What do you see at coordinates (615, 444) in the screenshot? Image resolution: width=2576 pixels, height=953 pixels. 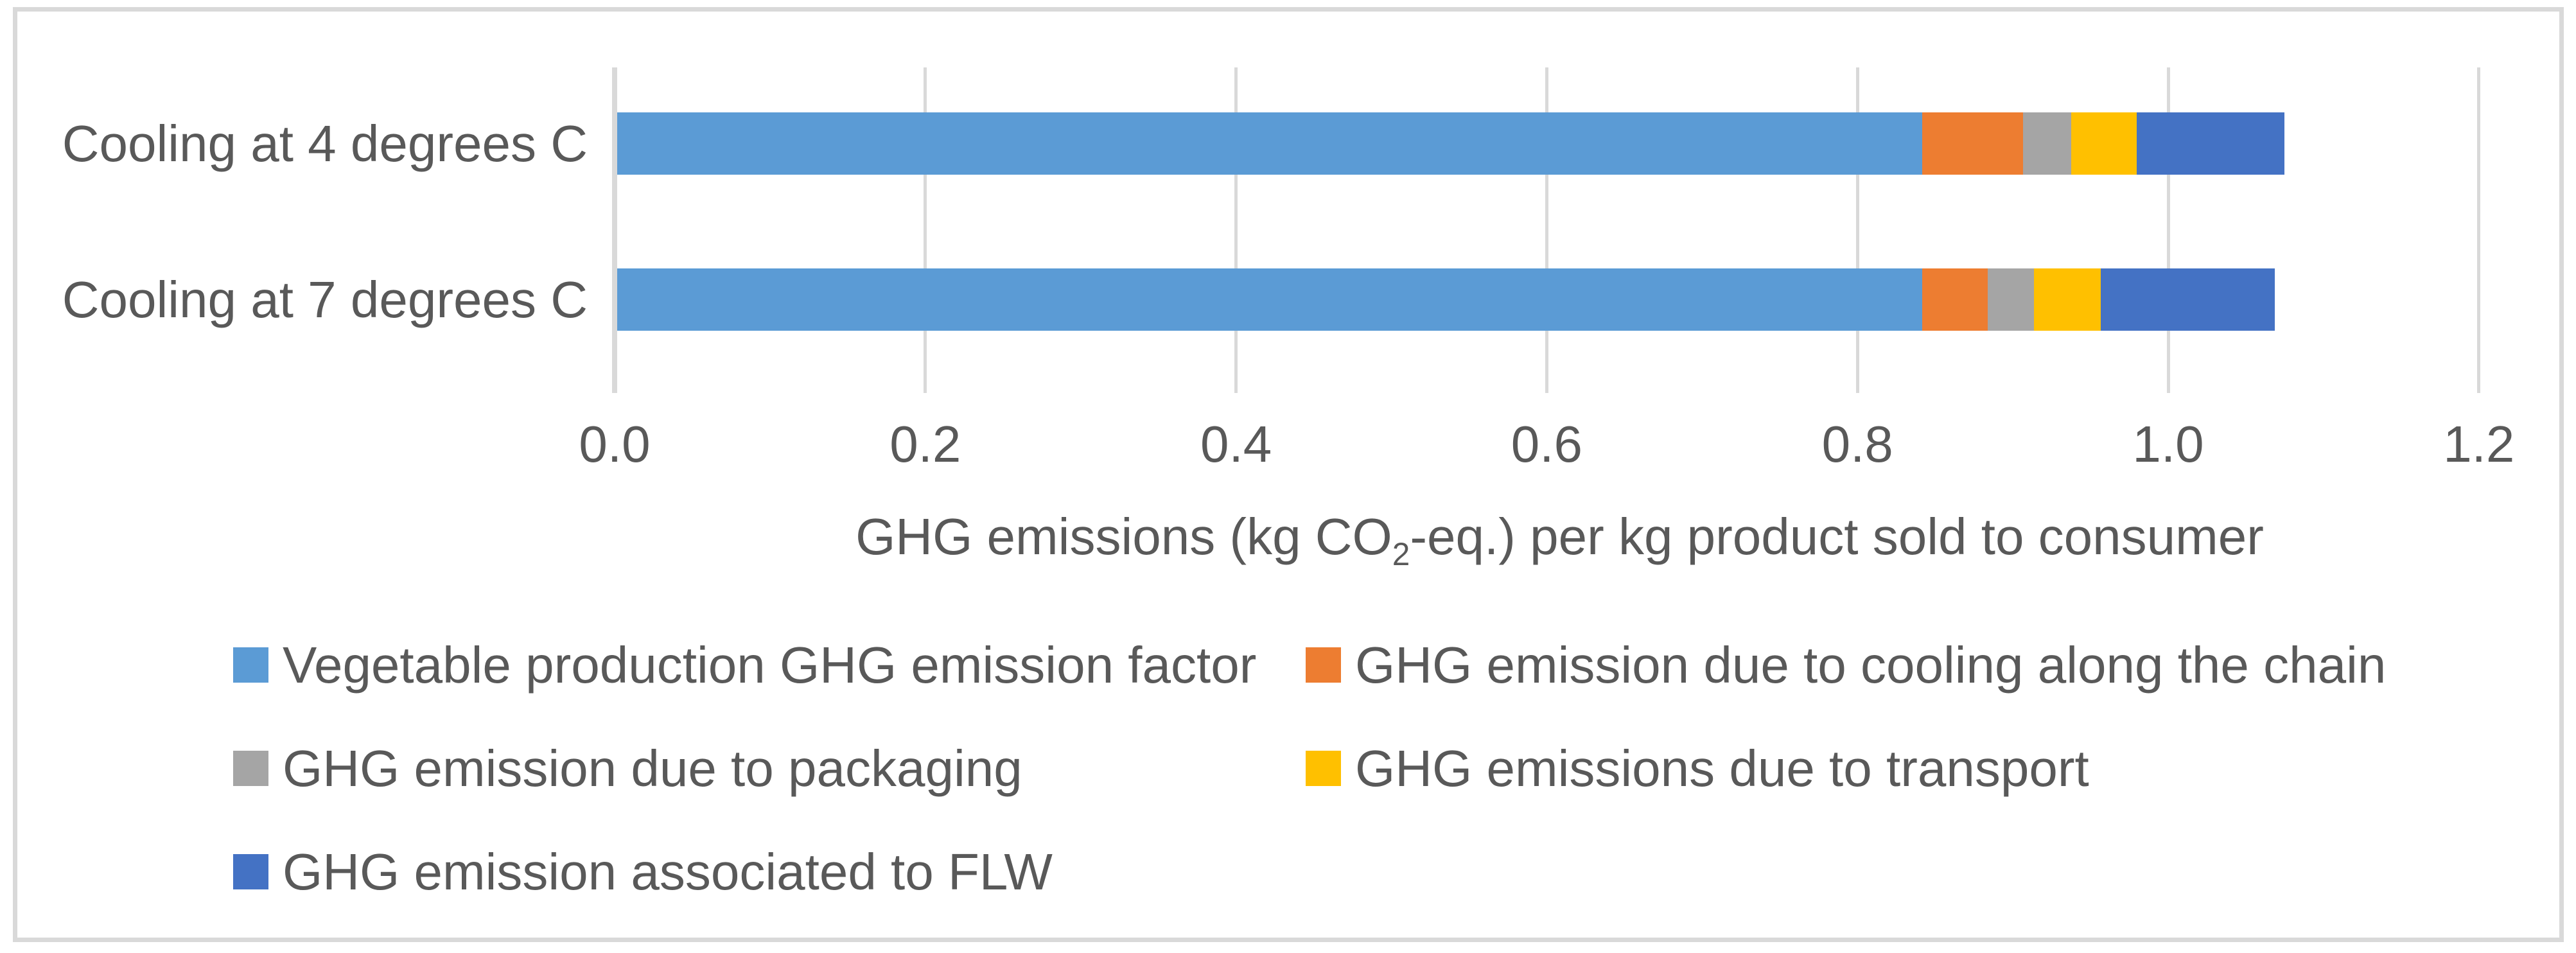 I see `x-tick-label: 0.0` at bounding box center [615, 444].